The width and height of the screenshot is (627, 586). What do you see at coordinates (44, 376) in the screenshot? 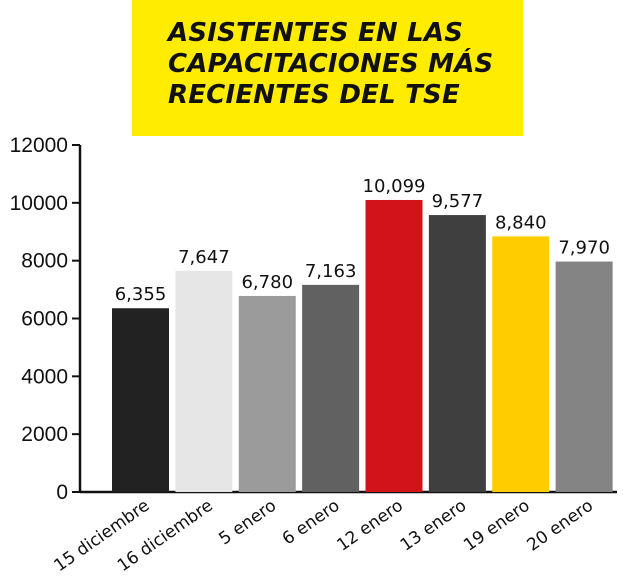
I see `y-tick-label: 4000` at bounding box center [44, 376].